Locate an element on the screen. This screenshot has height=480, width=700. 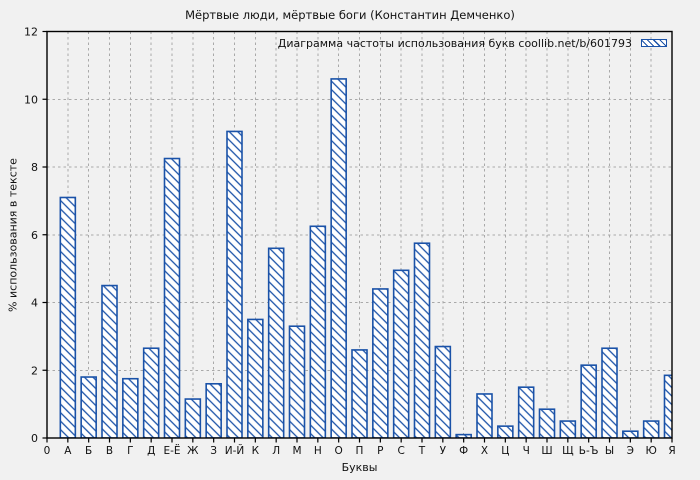
bar-Ш is located at coordinates (547, 423).